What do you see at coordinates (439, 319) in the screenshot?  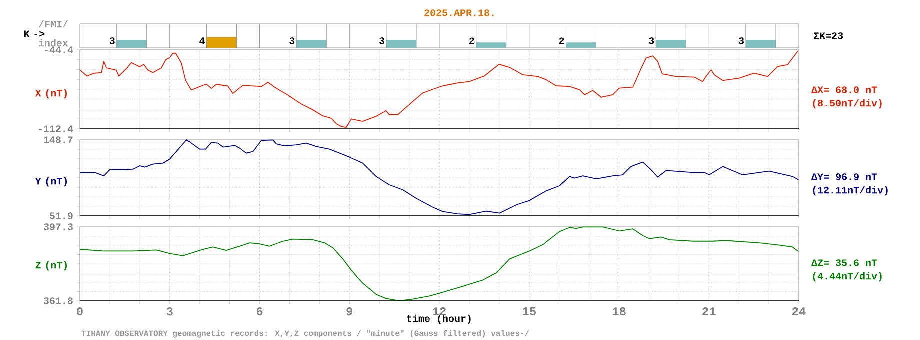 I see `x-axis-title: time (hour)` at bounding box center [439, 319].